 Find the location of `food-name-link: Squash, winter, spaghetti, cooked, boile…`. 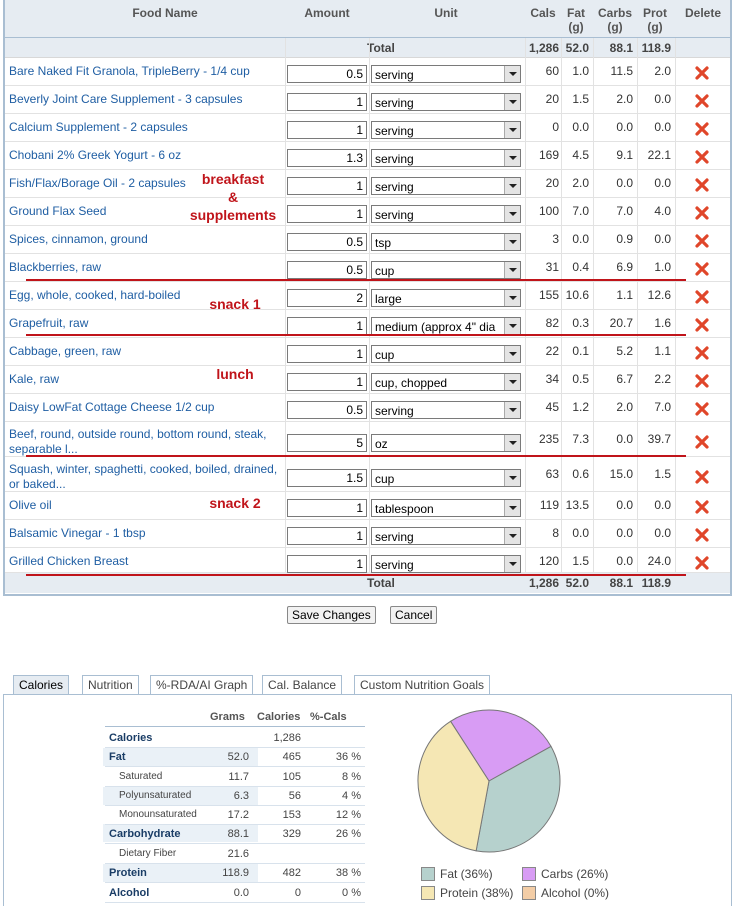

food-name-link: Squash, winter, spaghetti, cooked, boile… is located at coordinates (143, 476).